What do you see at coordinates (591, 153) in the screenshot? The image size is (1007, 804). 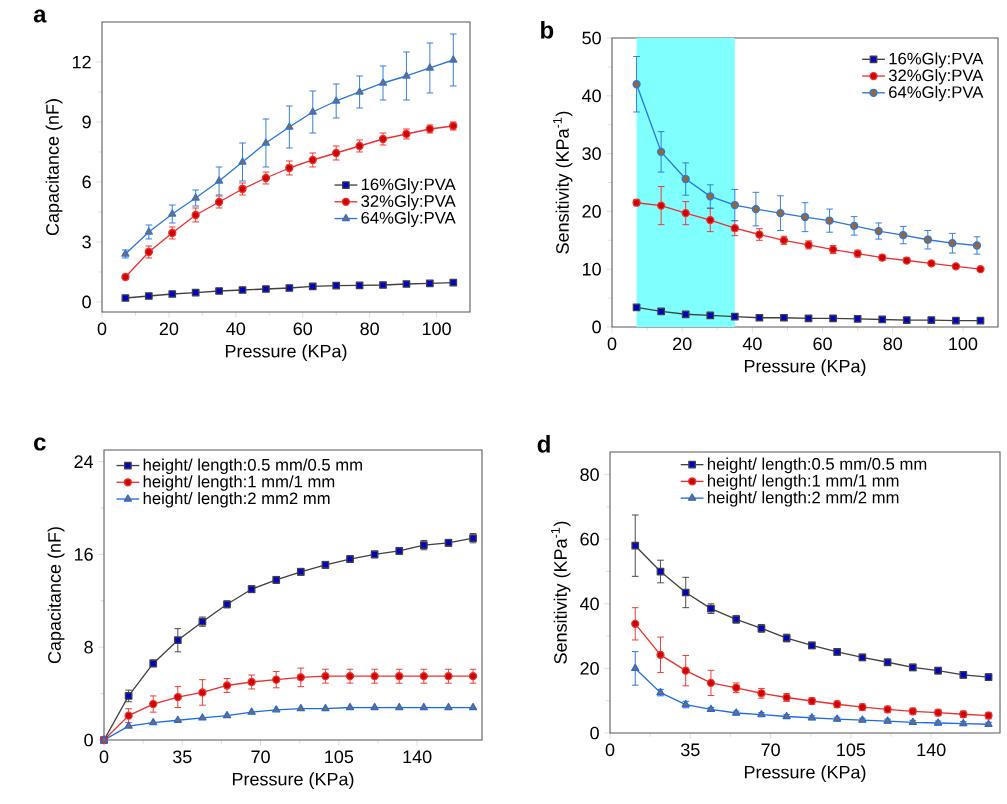 I see `y-tick-label: 30` at bounding box center [591, 153].